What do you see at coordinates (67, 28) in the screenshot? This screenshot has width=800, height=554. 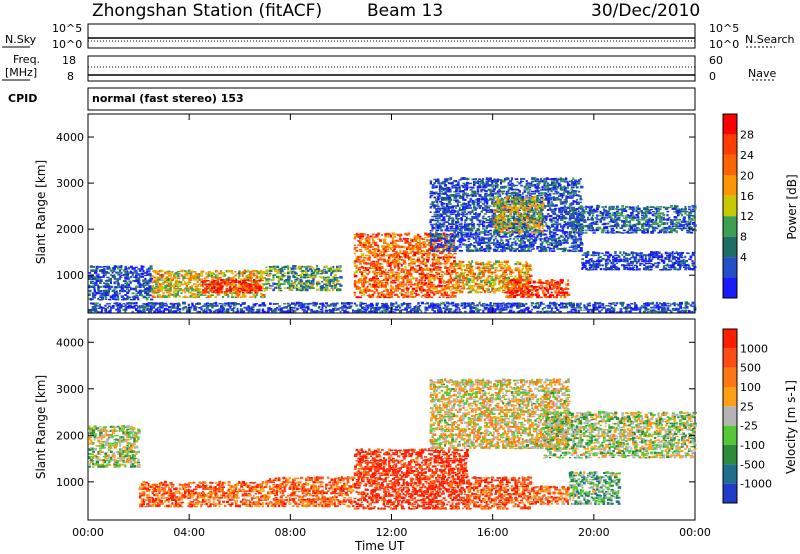 I see `nsky-tick-top: 10^5` at bounding box center [67, 28].